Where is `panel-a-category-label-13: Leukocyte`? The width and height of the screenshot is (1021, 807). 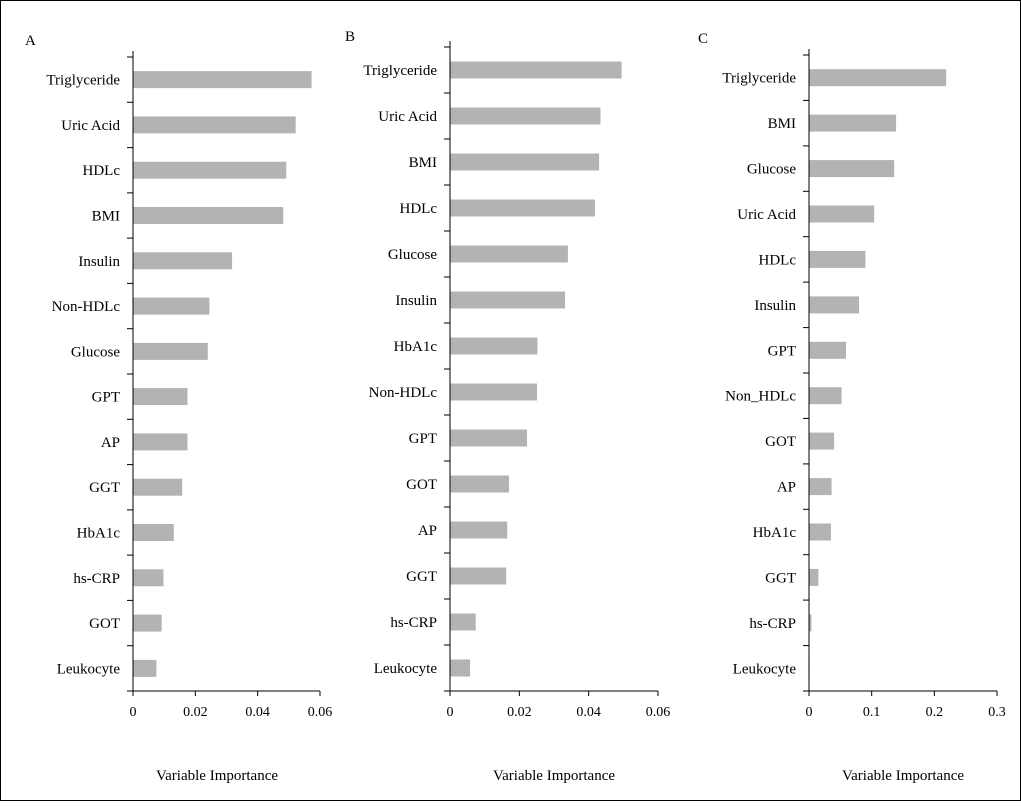 panel-a-category-label-13: Leukocyte is located at coordinates (89, 669).